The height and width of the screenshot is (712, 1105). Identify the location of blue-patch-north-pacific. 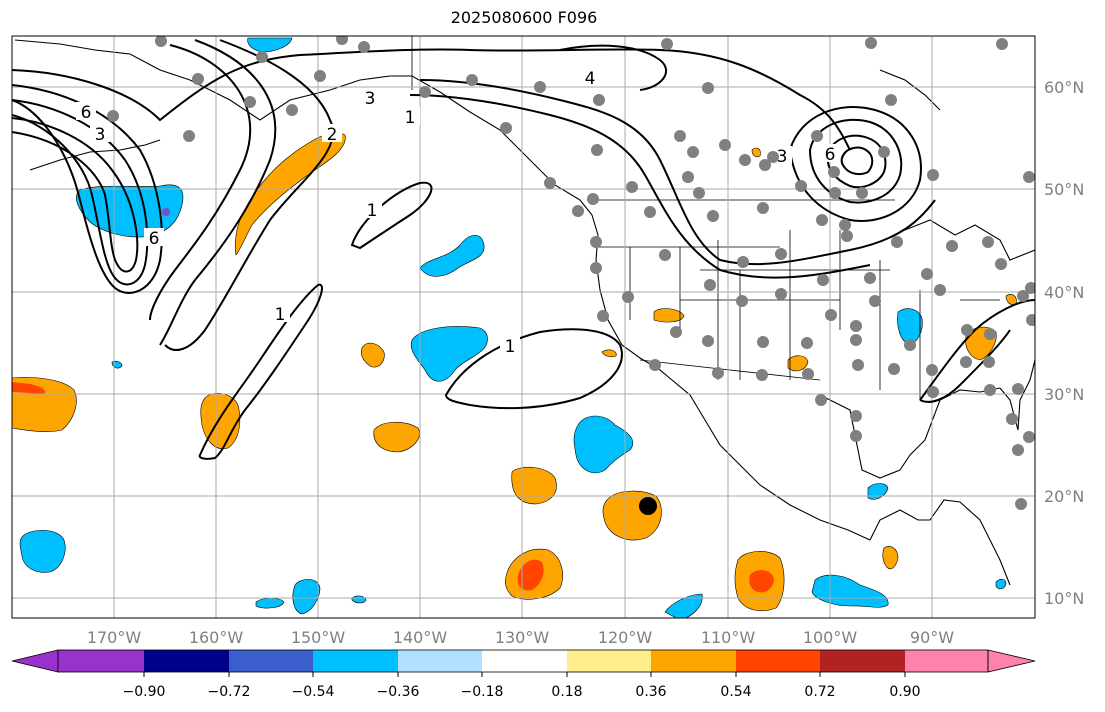
(452, 255).